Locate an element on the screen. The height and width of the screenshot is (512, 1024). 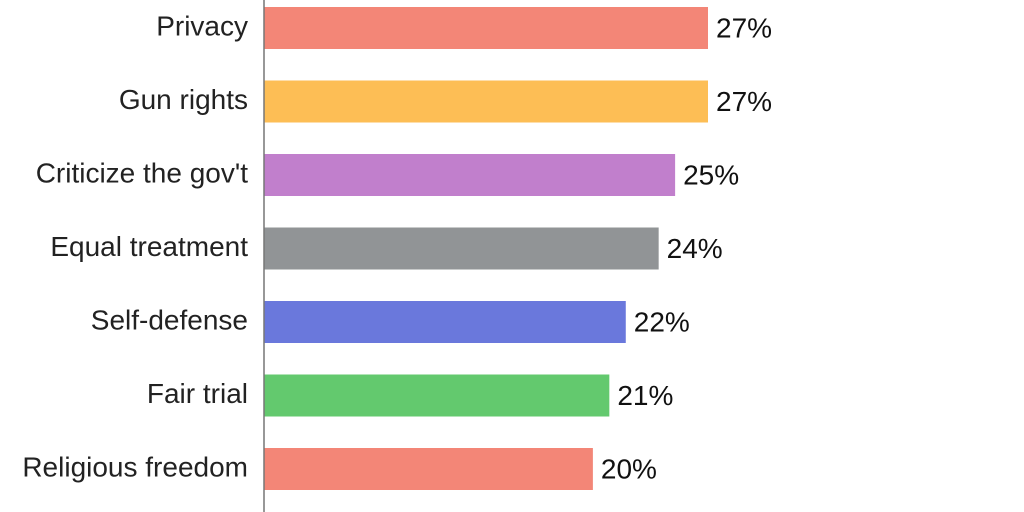
bar-privacy is located at coordinates (486, 28).